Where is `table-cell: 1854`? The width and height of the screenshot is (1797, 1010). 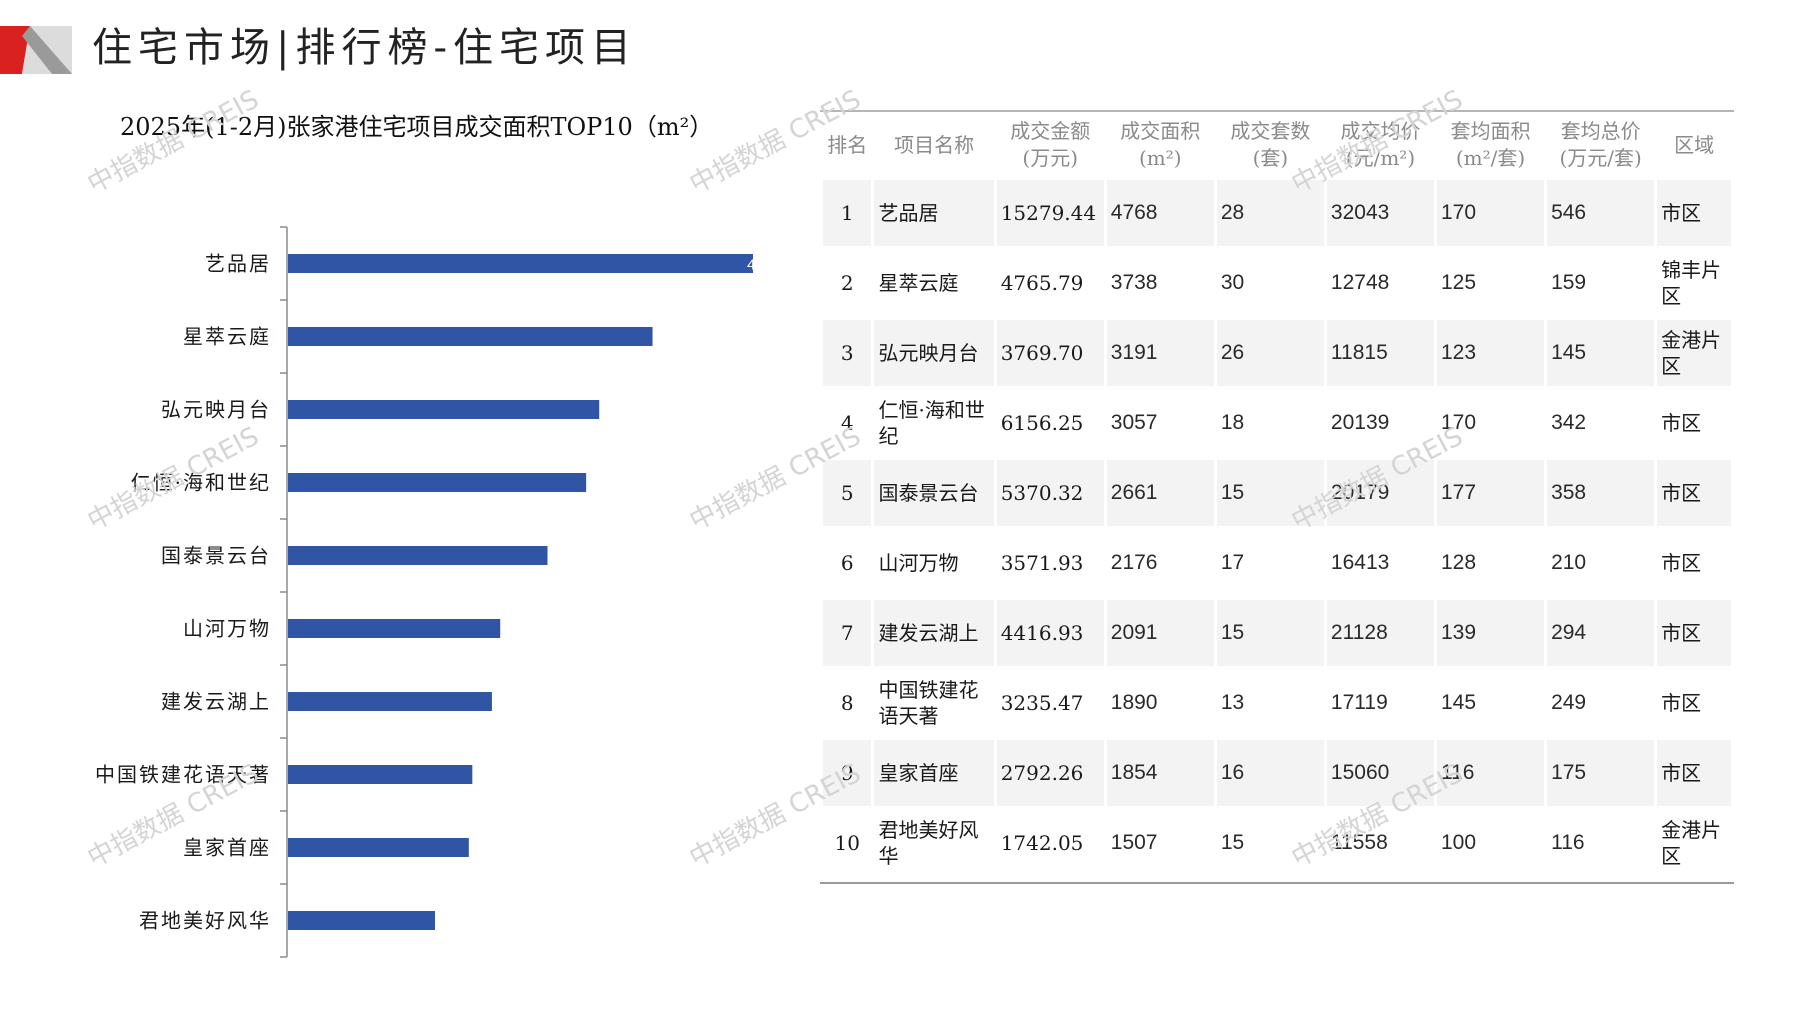
table-cell: 1854 is located at coordinates (1160, 773).